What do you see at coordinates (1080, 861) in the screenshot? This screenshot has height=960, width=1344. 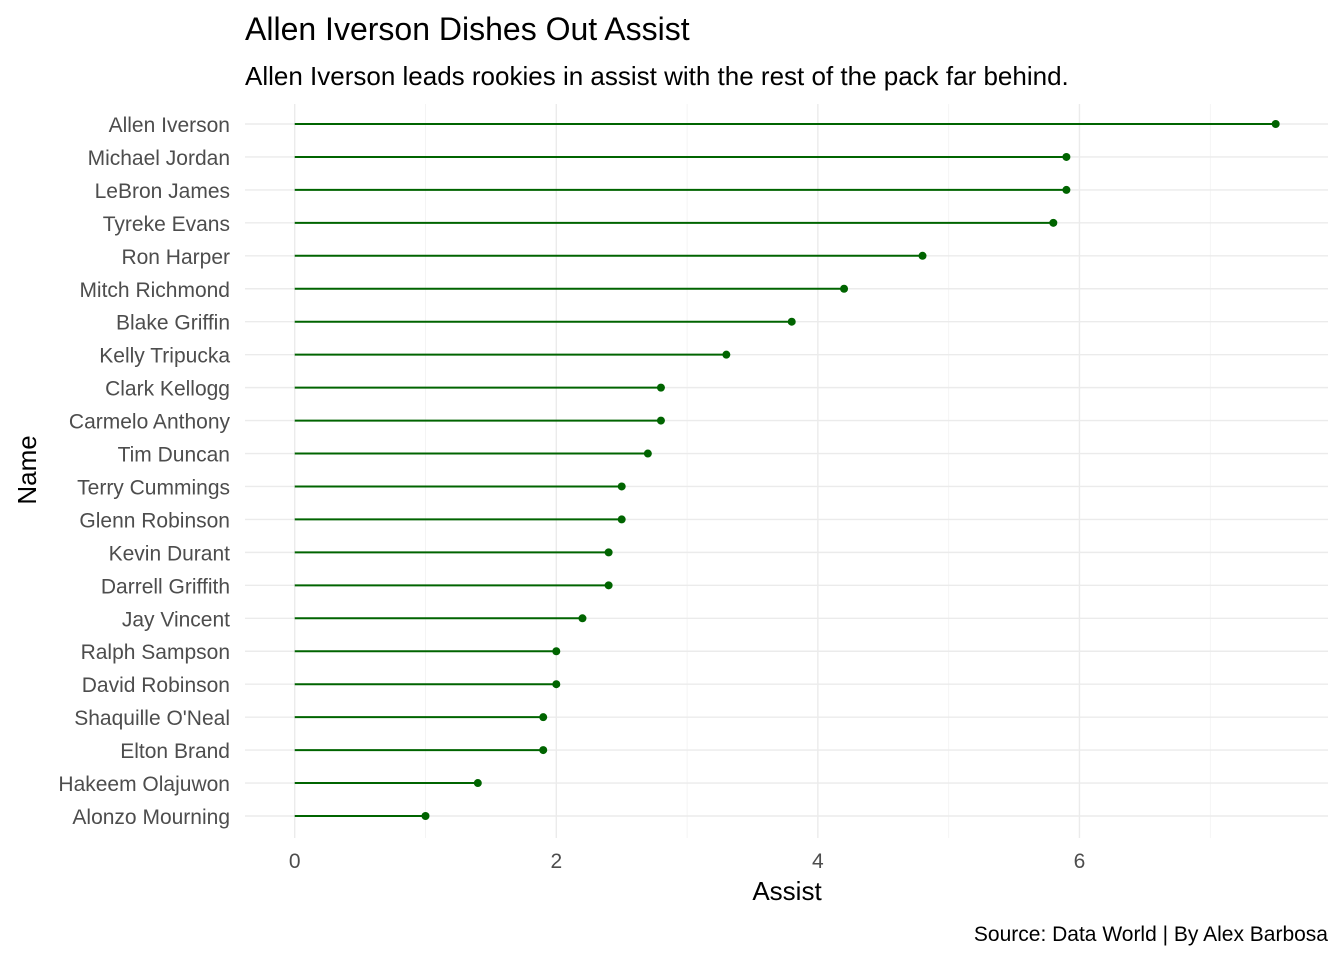 I see `x-tick-label: 6` at bounding box center [1080, 861].